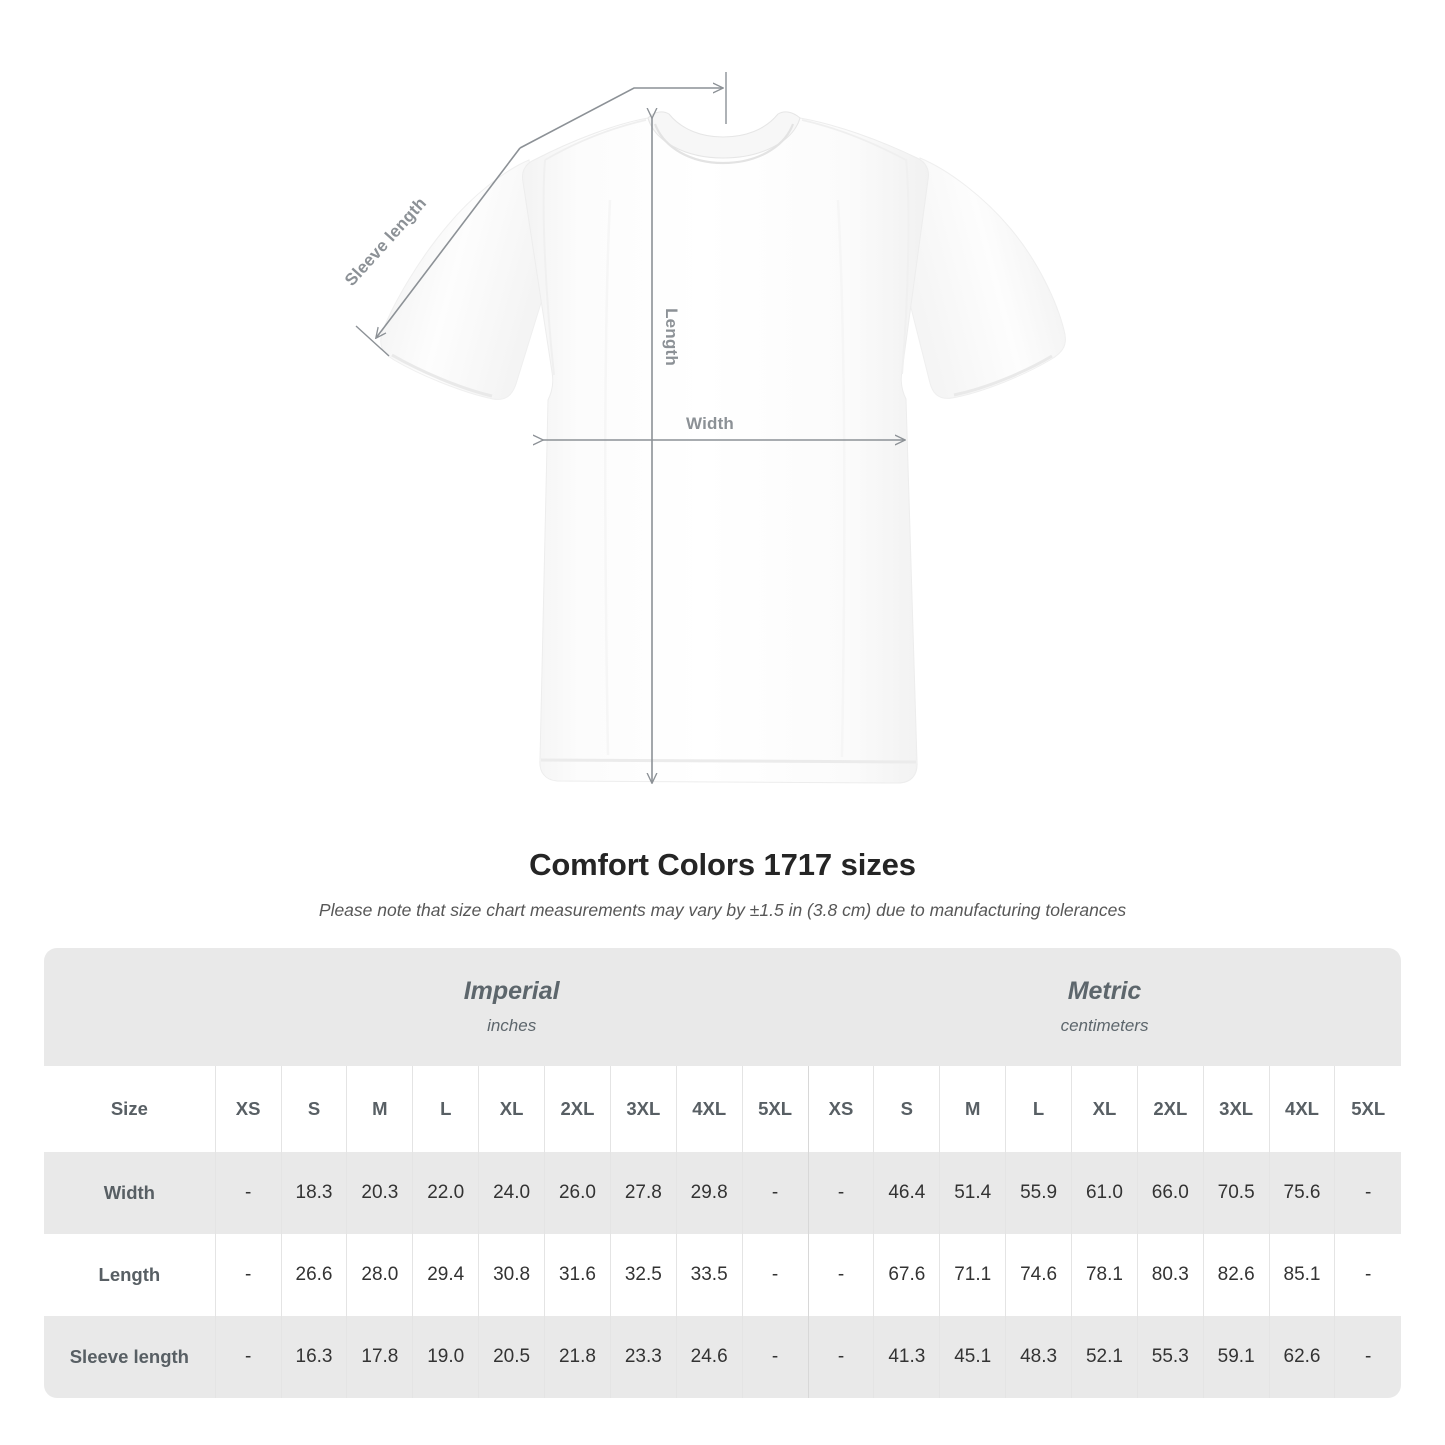  Describe the element at coordinates (1301, 1357) in the screenshot. I see `cell-sleeve-metric-4xl: 62.6` at that location.